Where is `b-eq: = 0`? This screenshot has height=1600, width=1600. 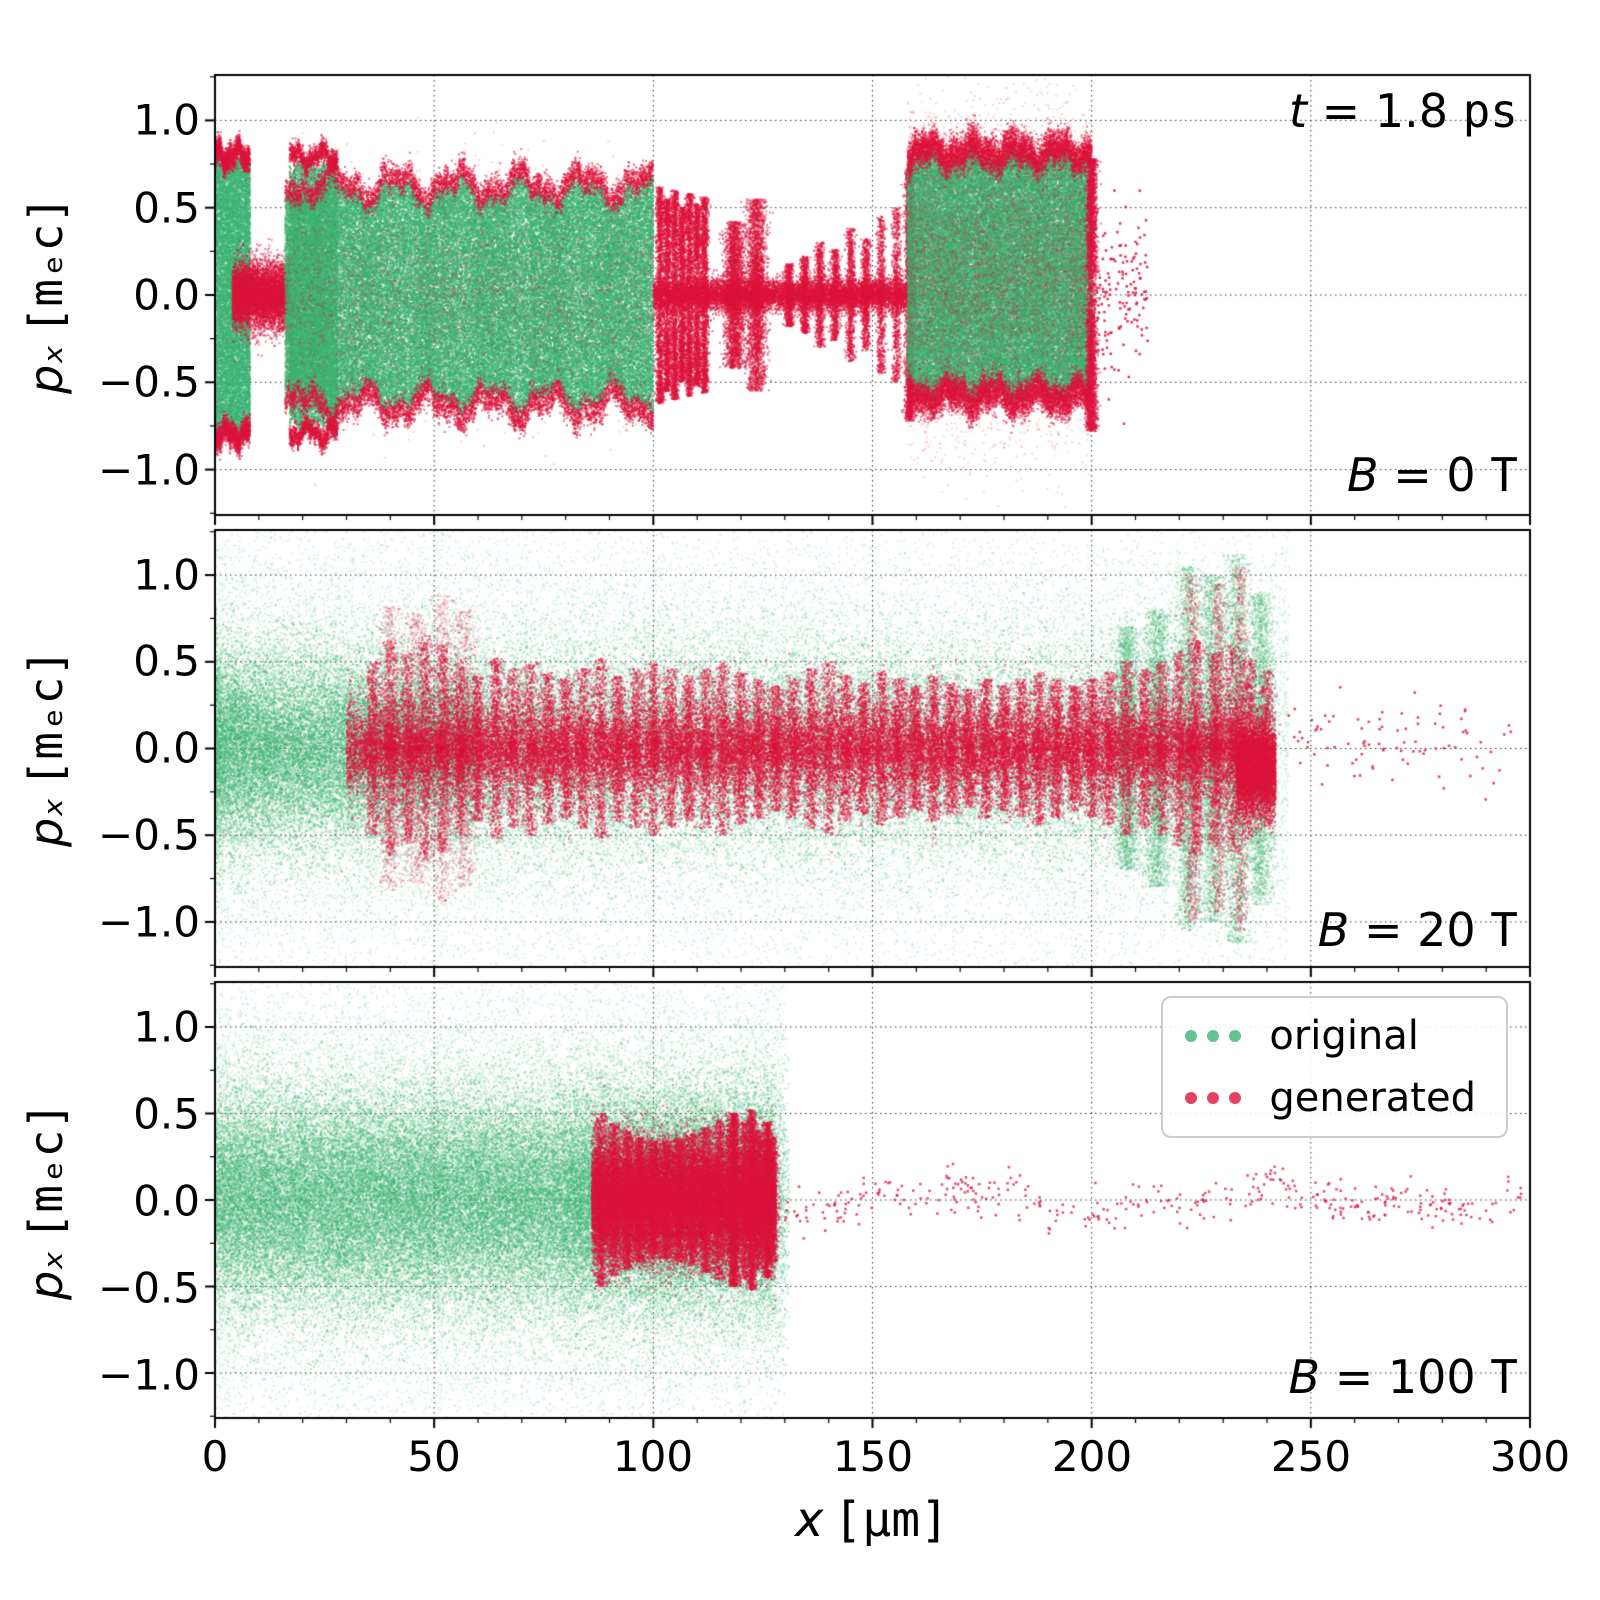 b-eq: = 0 is located at coordinates (1434, 475).